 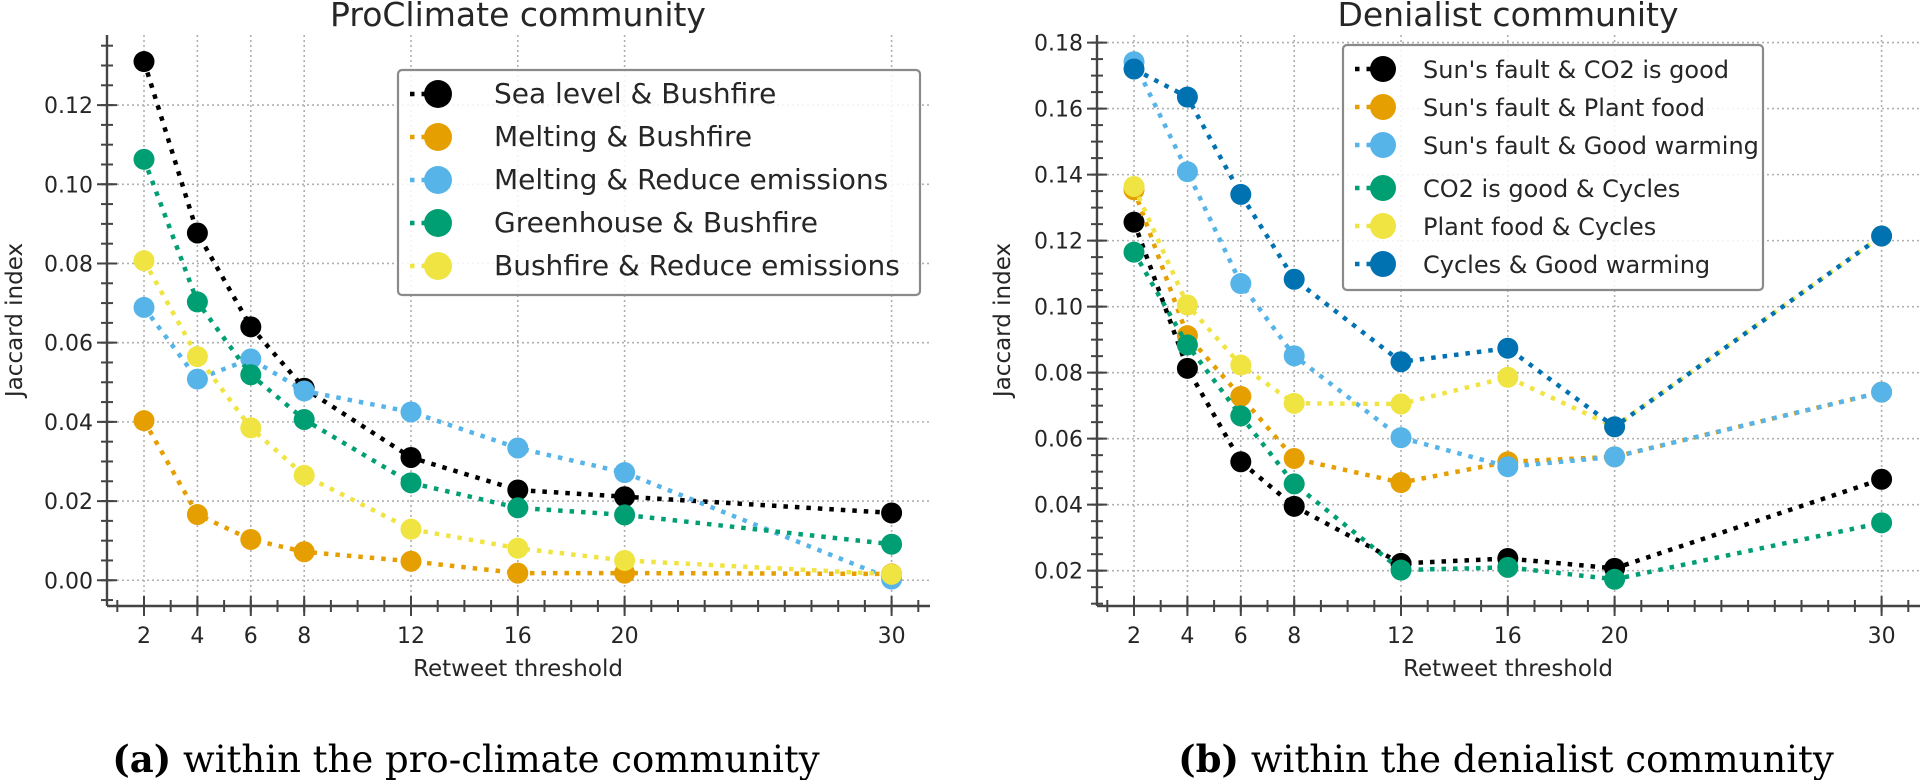 What do you see at coordinates (1882, 636) in the screenshot?
I see `x-tick-label: 30` at bounding box center [1882, 636].